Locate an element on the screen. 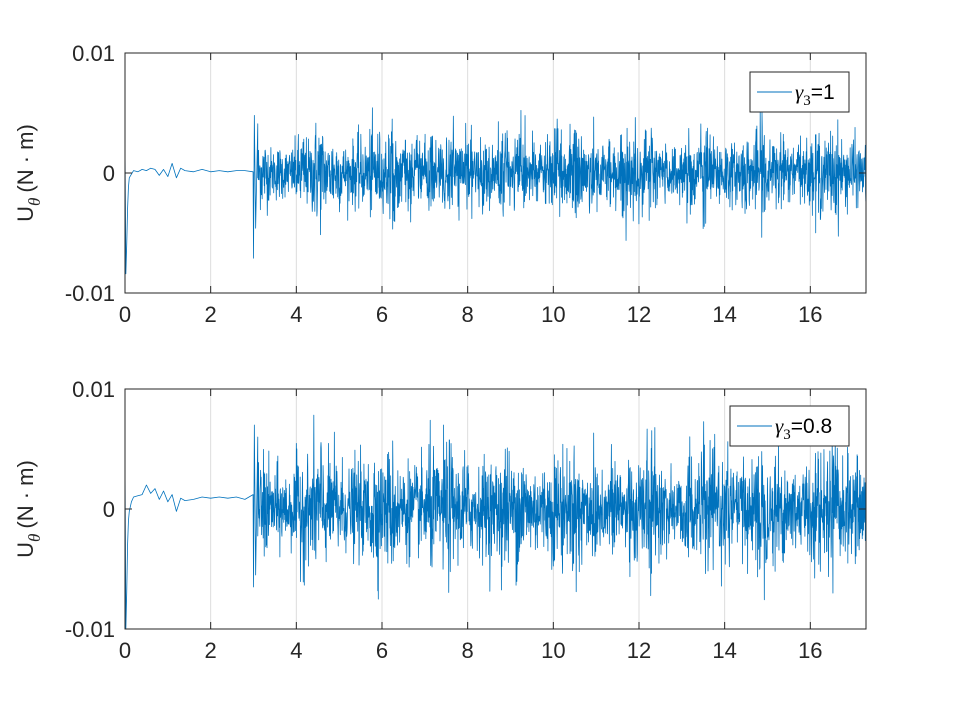 The height and width of the screenshot is (707, 958). legend: γ3=1 is located at coordinates (799, 92).